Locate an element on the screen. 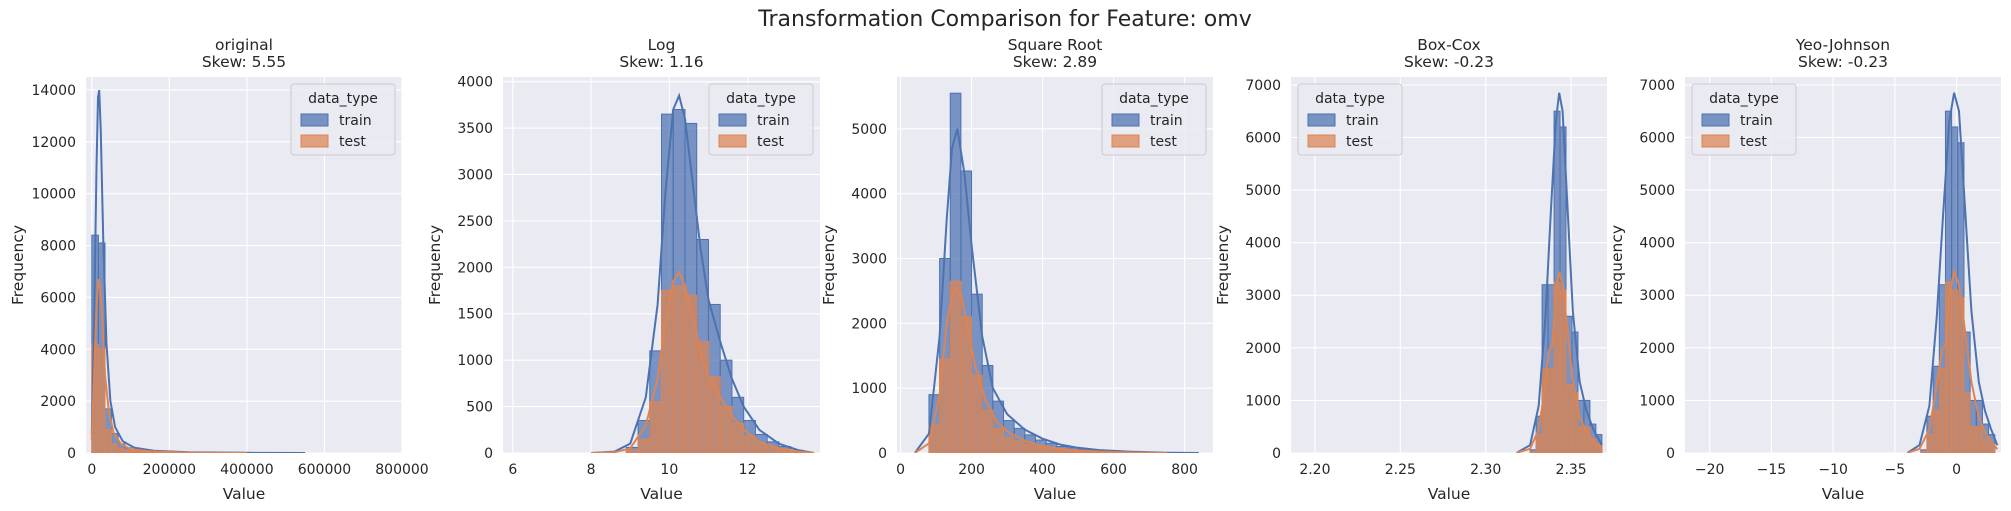 The width and height of the screenshot is (2011, 511). y-tick-label: 10000 is located at coordinates (53, 195).